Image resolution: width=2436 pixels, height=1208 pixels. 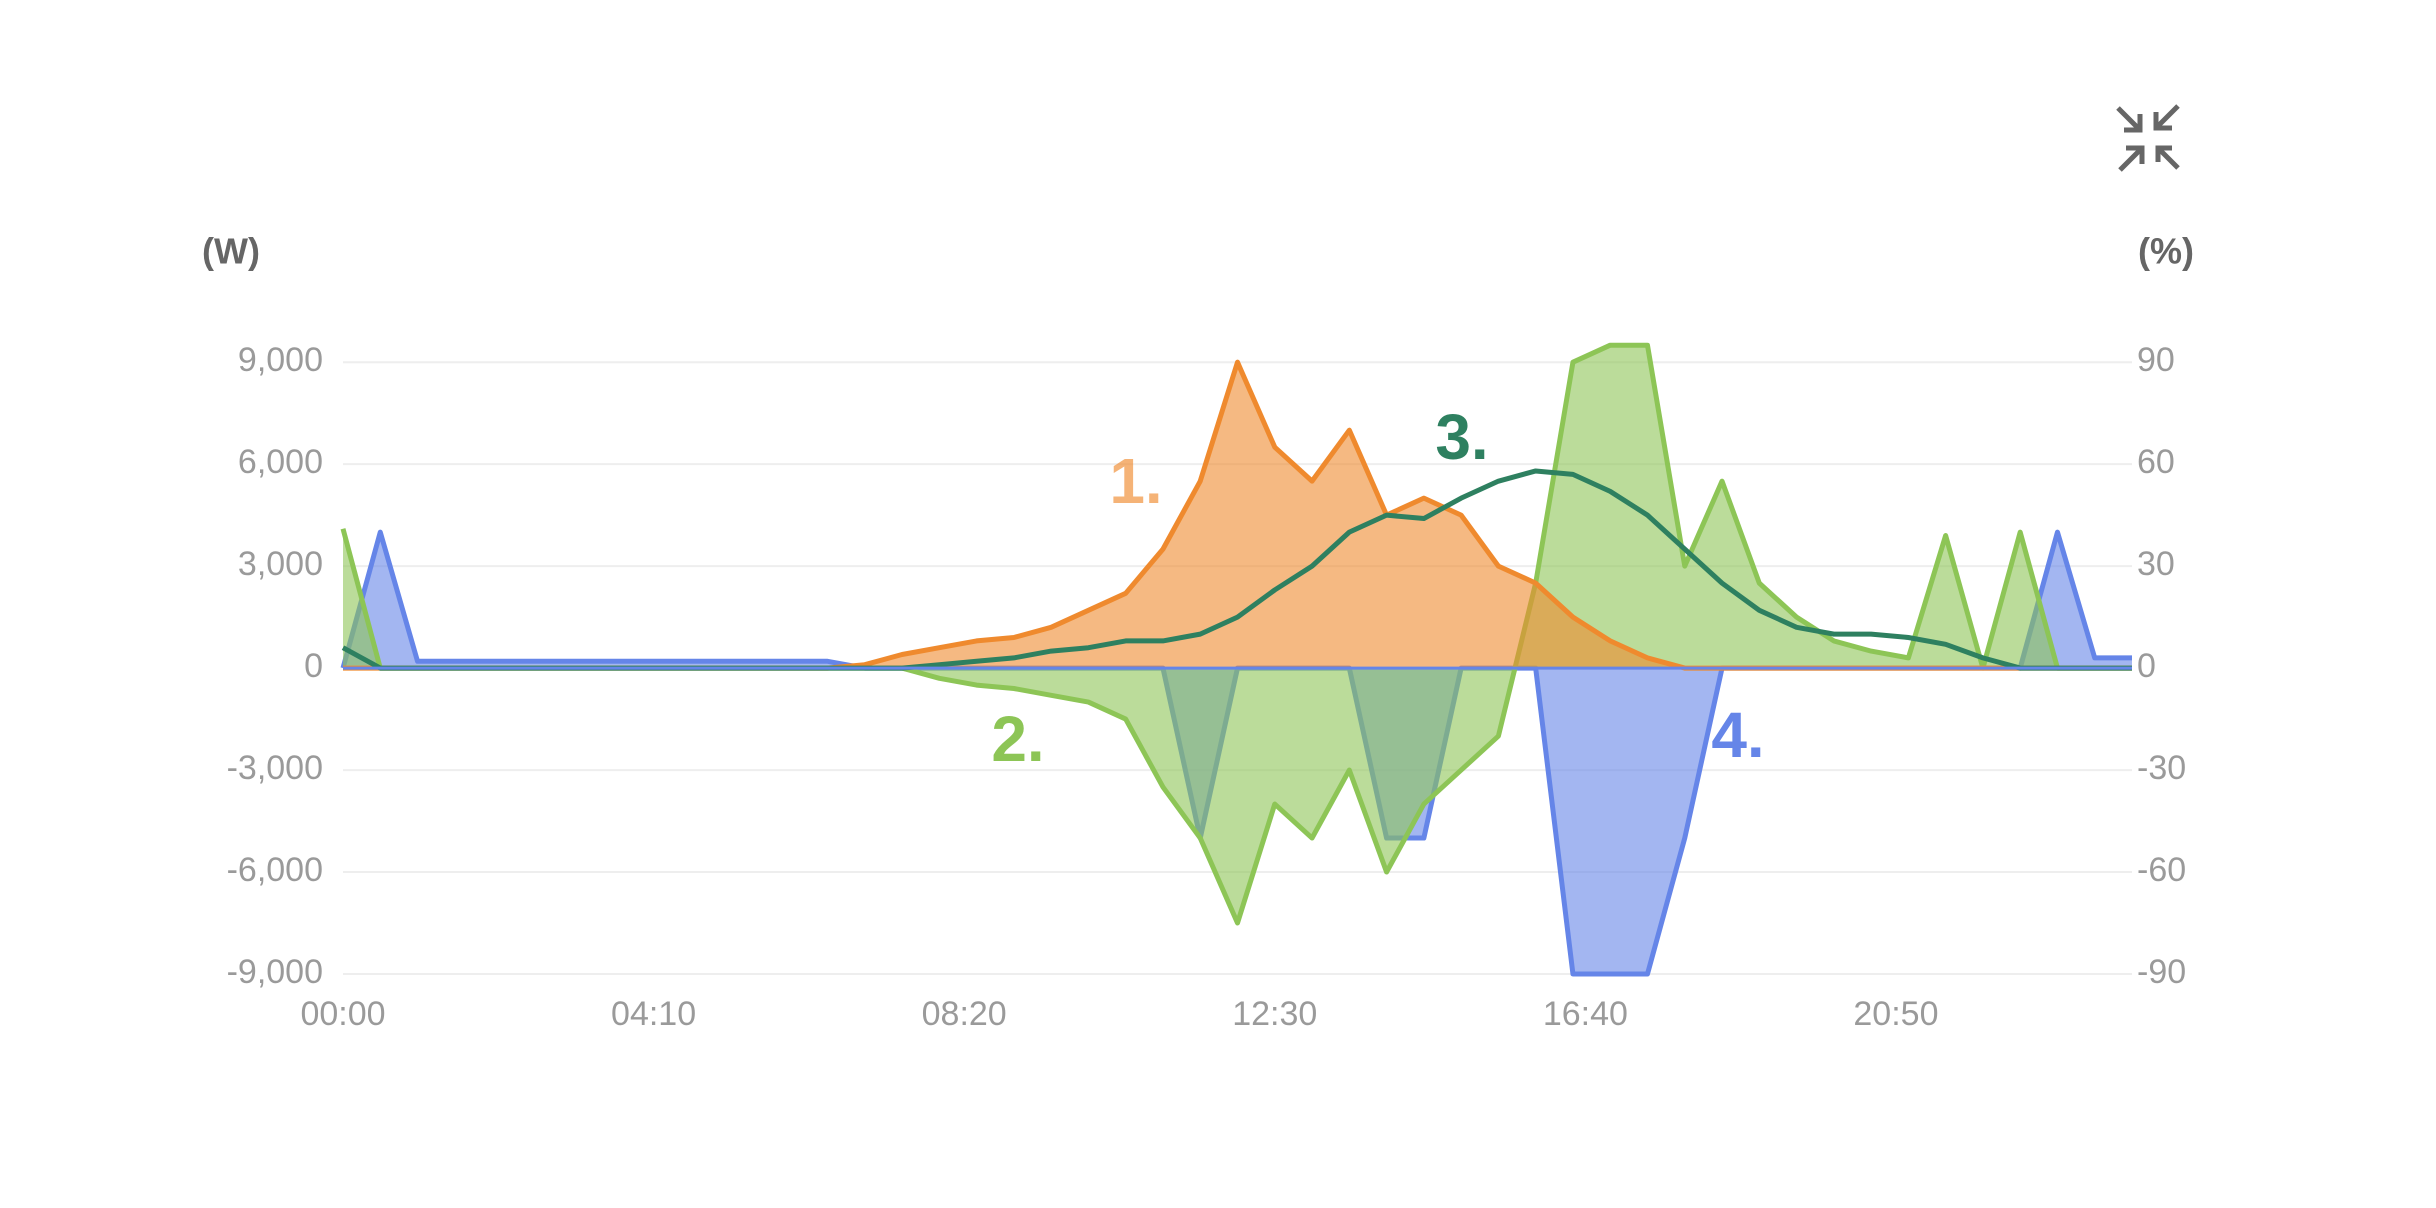 I want to click on x-tick-label: 04:10, so click(x=653, y=1014).